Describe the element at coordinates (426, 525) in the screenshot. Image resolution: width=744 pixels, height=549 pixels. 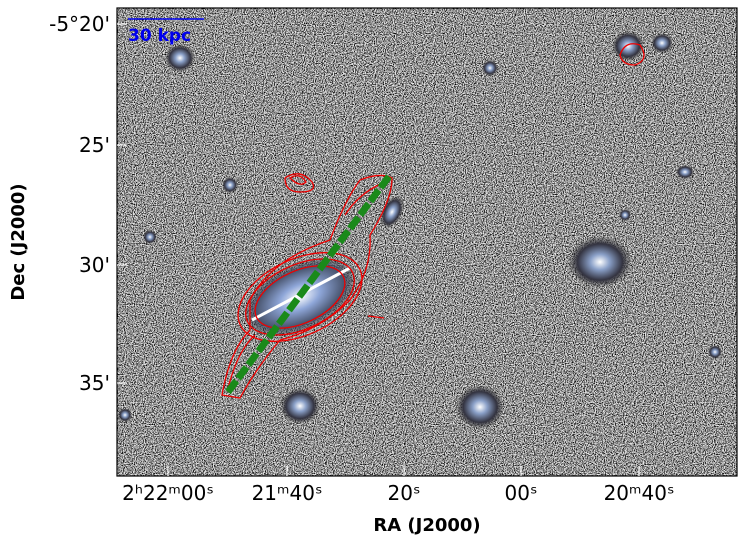
I see `x-axis-label: RA (J2000)` at that location.